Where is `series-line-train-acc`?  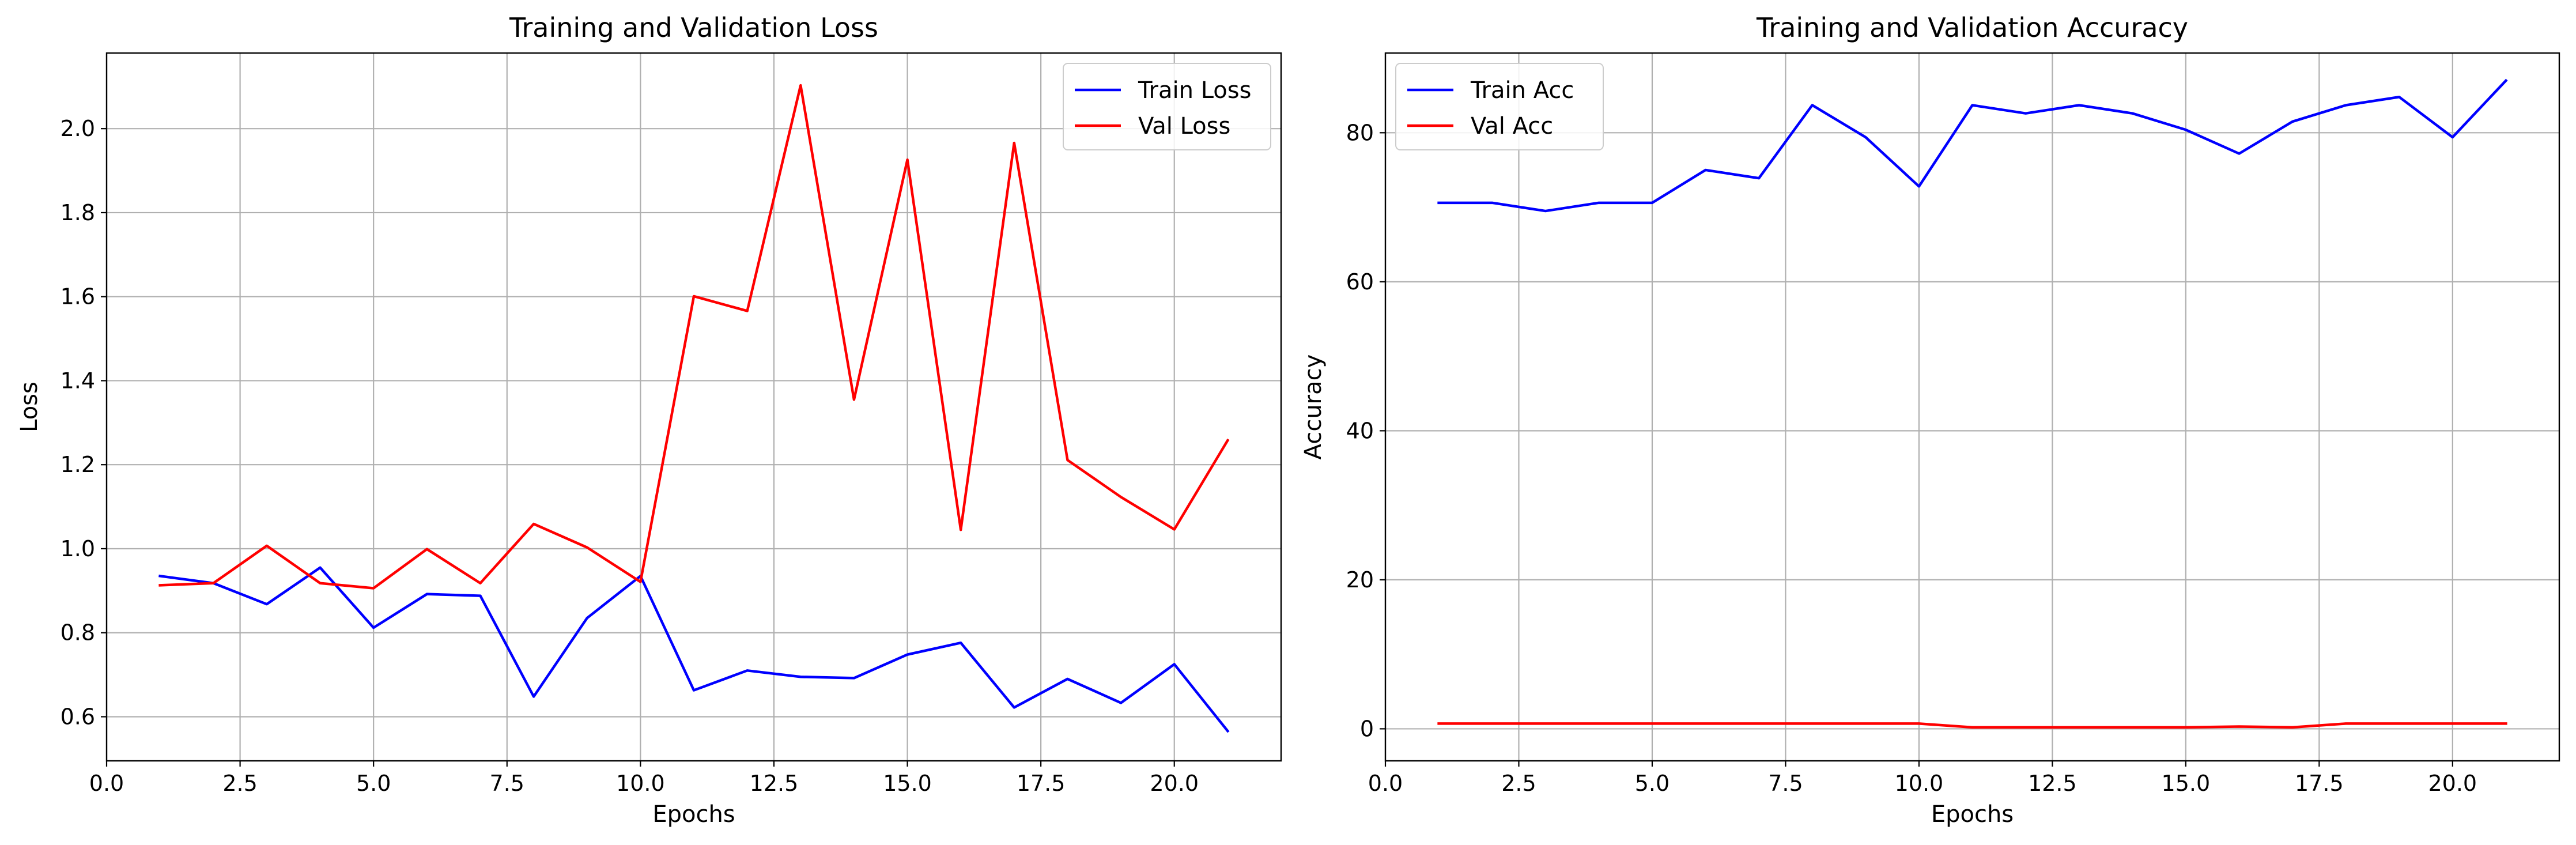
series-line-train-acc is located at coordinates (1972, 145).